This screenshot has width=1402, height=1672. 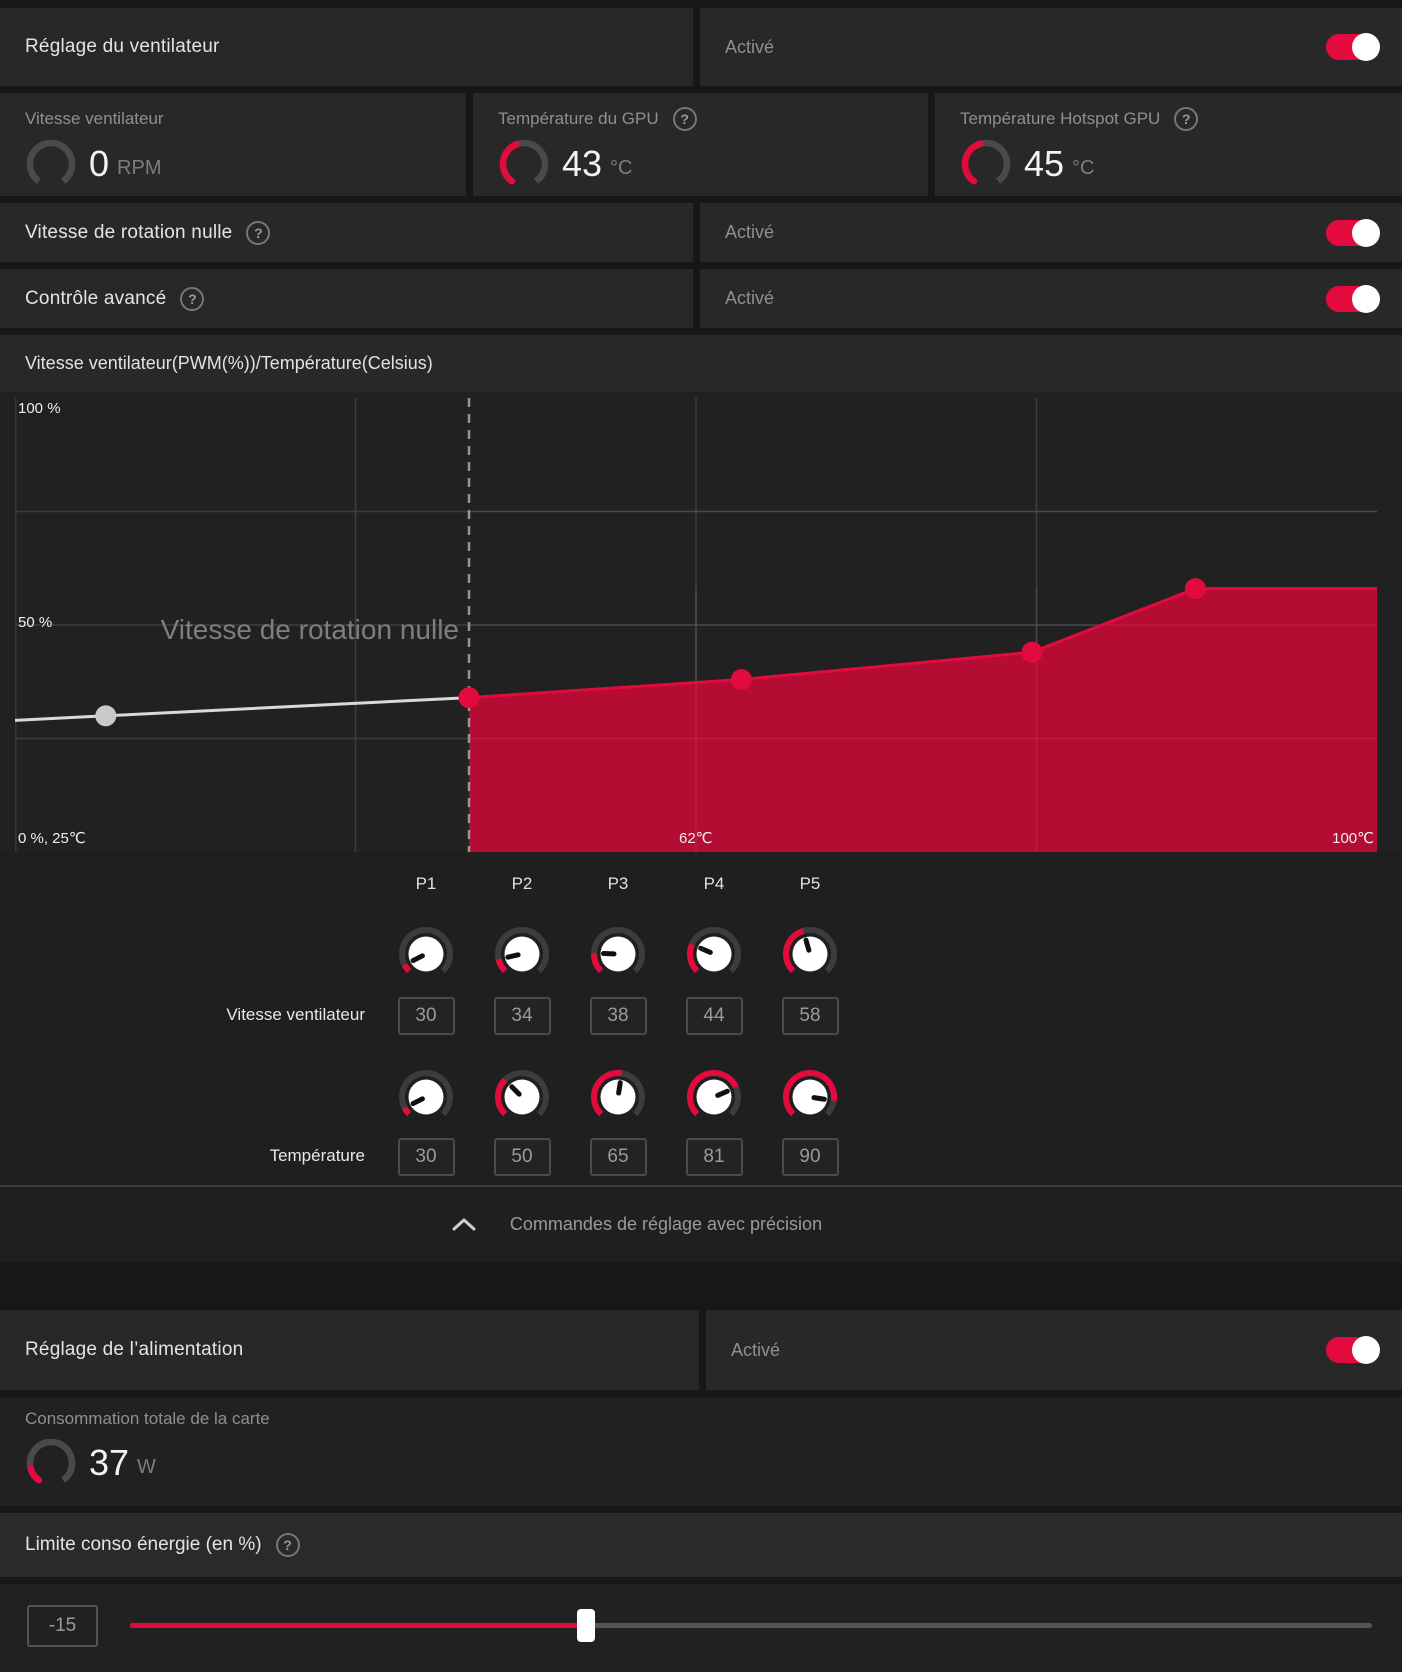 I want to click on advanced-control-control-cell: Activé, so click(x=1051, y=298).